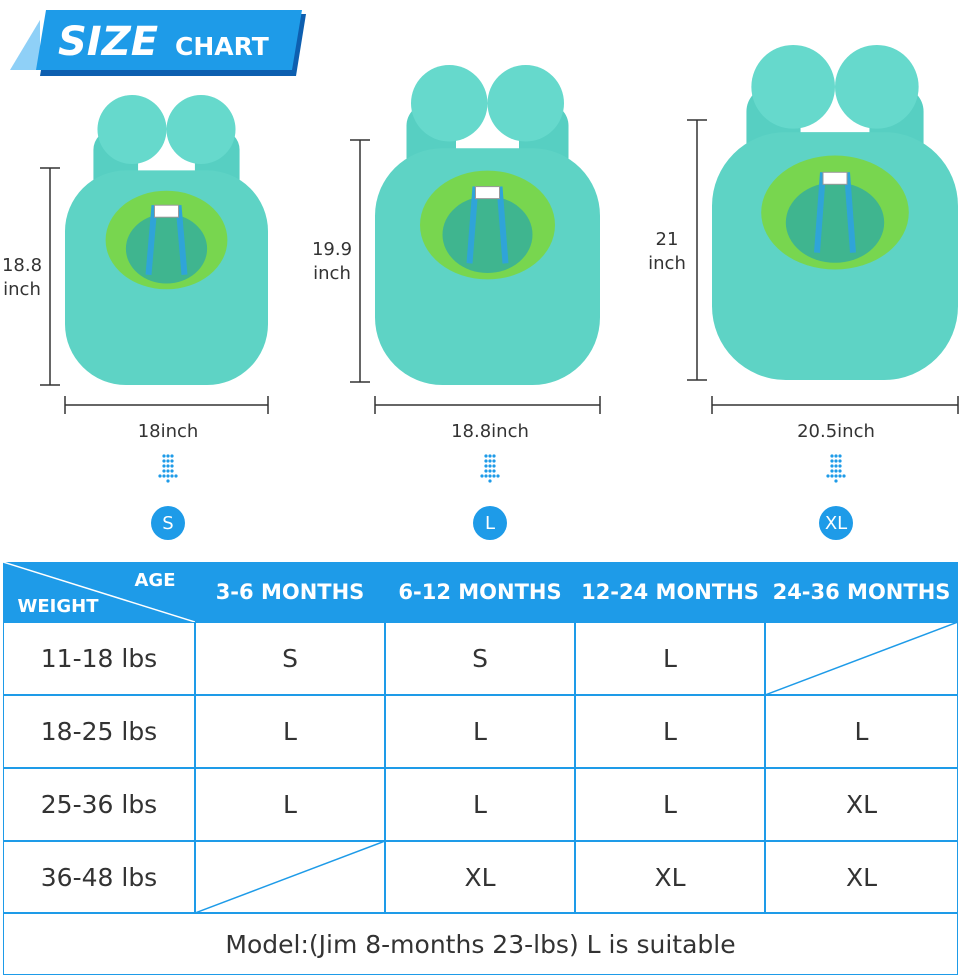  What do you see at coordinates (667, 239) in the screenshot?
I see `height-value: 21` at bounding box center [667, 239].